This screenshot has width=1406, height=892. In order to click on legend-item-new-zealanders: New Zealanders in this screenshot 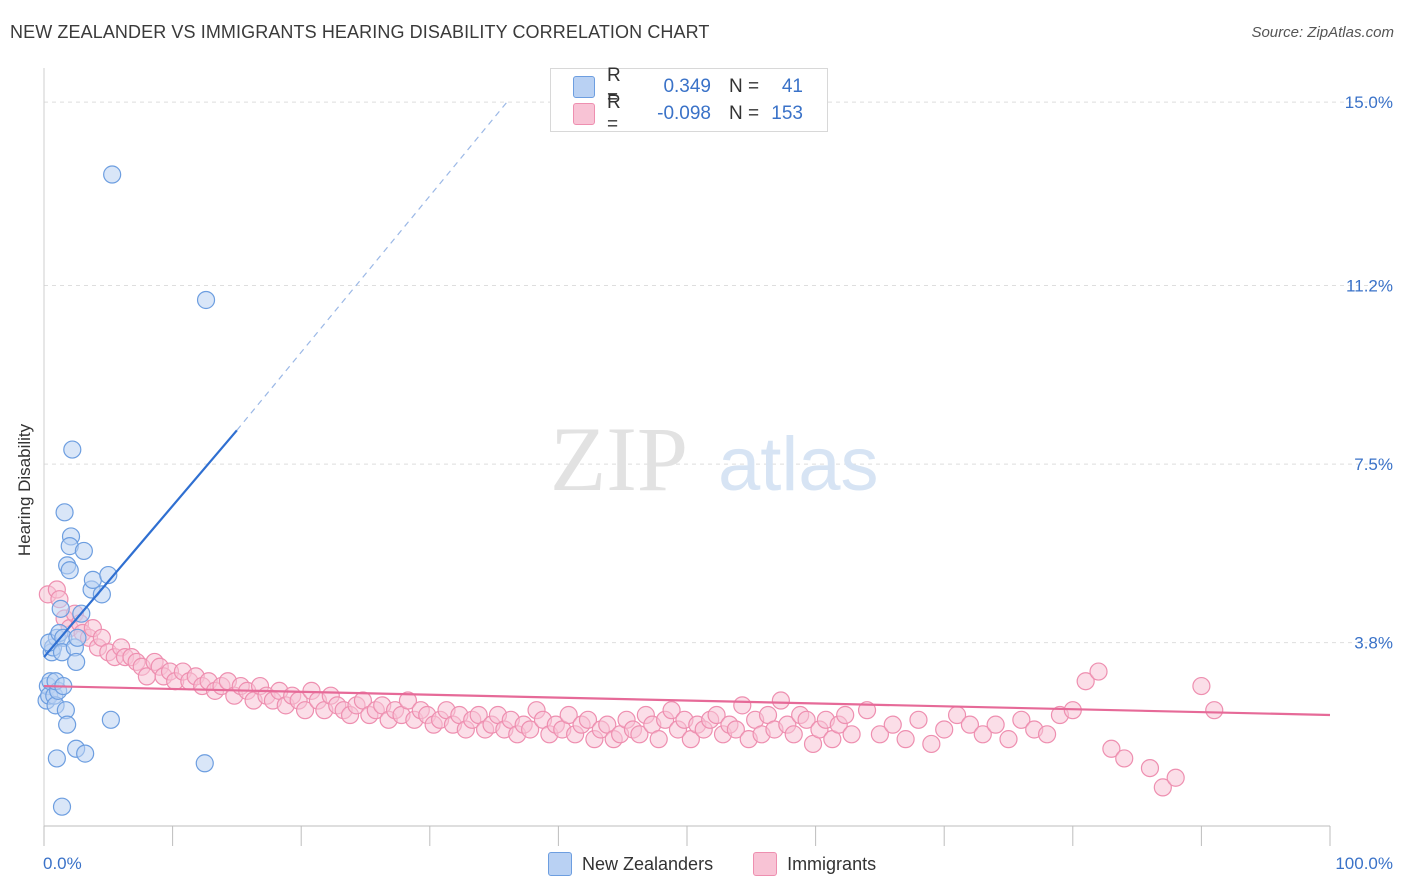, I will do `click(630, 864)`.